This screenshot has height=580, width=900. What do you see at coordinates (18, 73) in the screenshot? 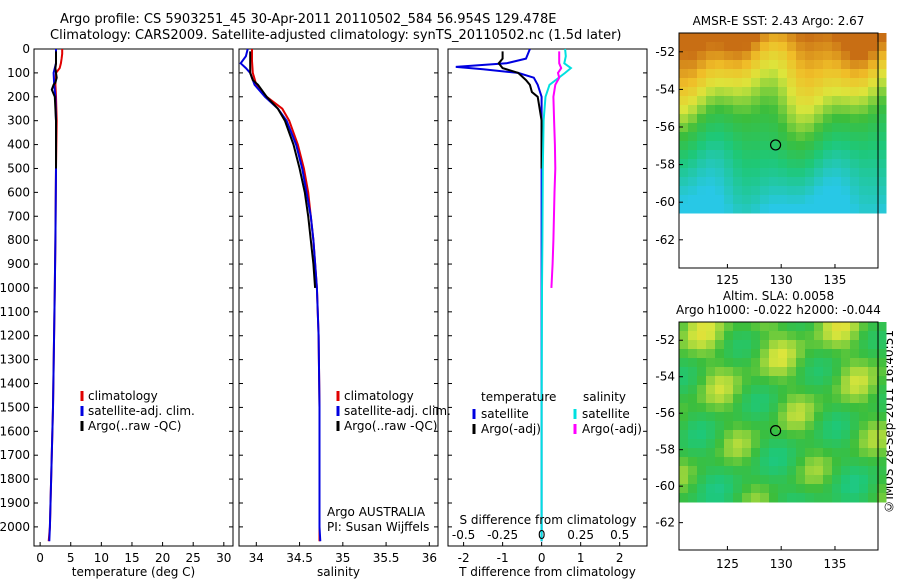
I see `depth-tick-label: 100` at bounding box center [18, 73].